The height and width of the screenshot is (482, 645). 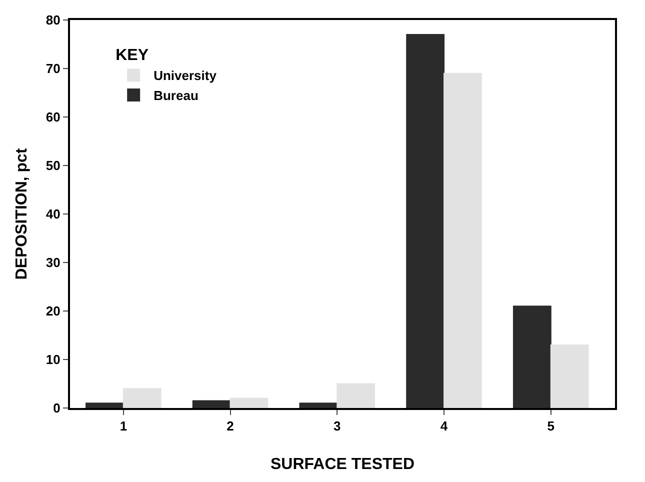 What do you see at coordinates (342, 464) in the screenshot?
I see `x-axis-title: SURFACE TESTED` at bounding box center [342, 464].